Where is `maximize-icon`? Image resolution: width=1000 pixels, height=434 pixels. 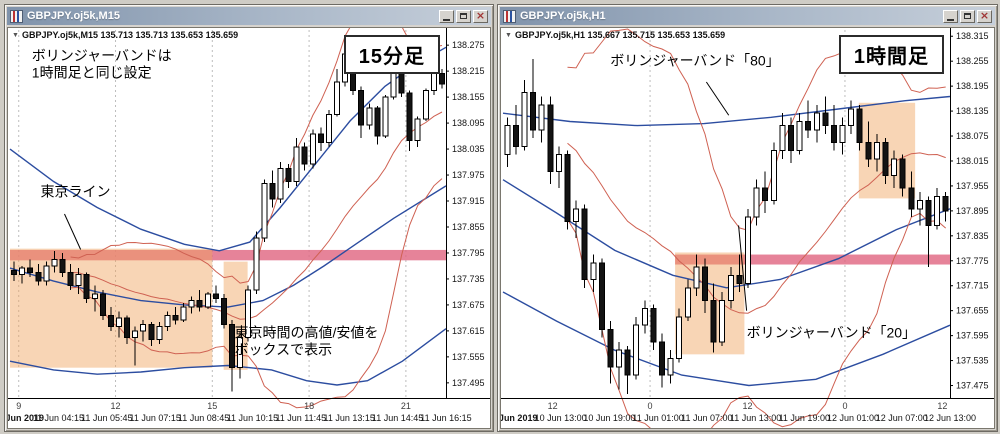
maximize-icon is located at coordinates (463, 16).